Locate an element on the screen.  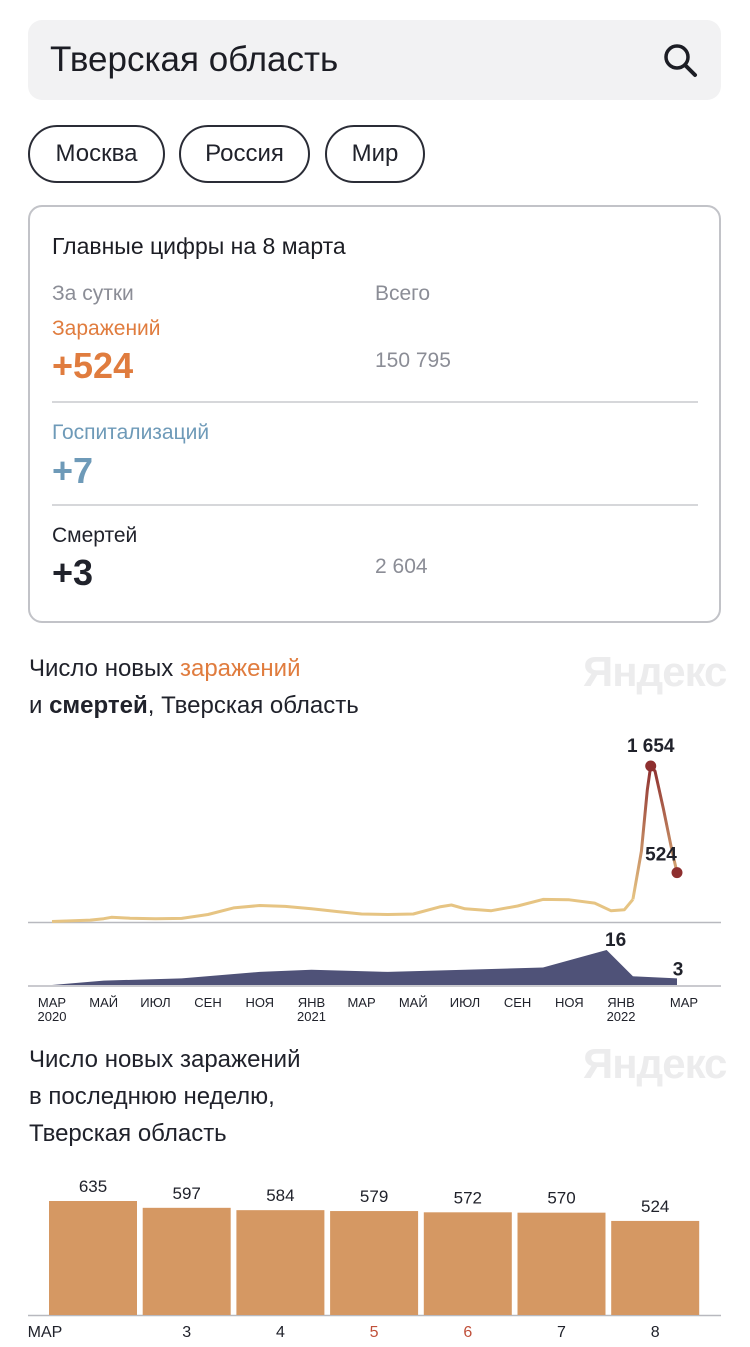
bar-category-label: 7 is located at coordinates (561, 1332).